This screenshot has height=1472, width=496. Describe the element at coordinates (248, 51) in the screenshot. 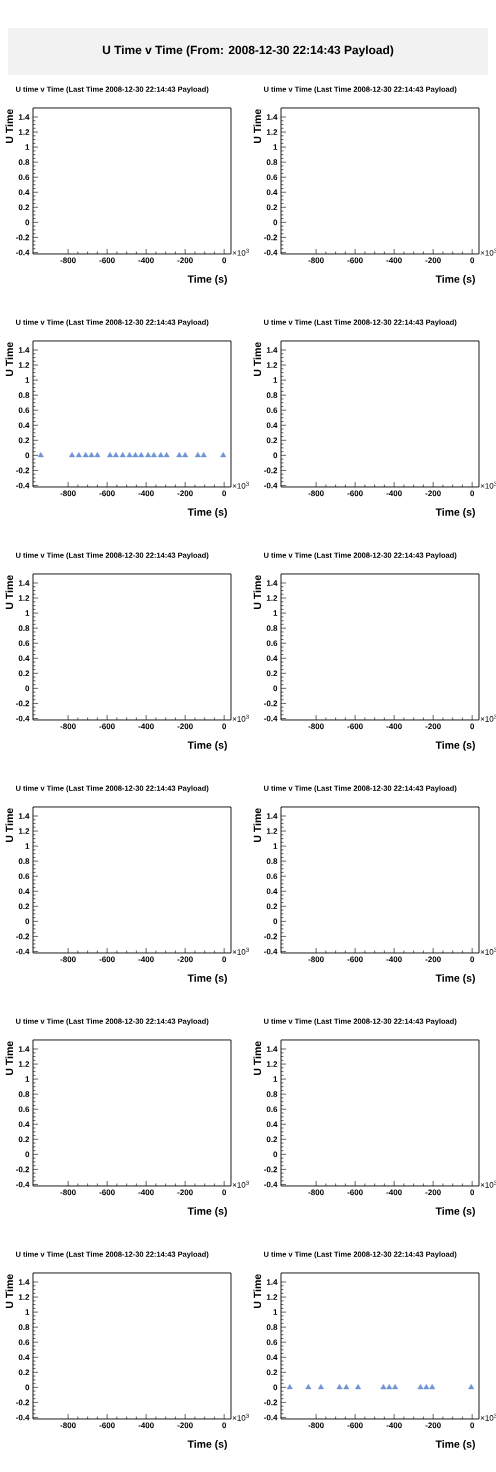

I see `text: U Time v Time (From: 2008-12-30 22:14:43 Payload)` at that location.